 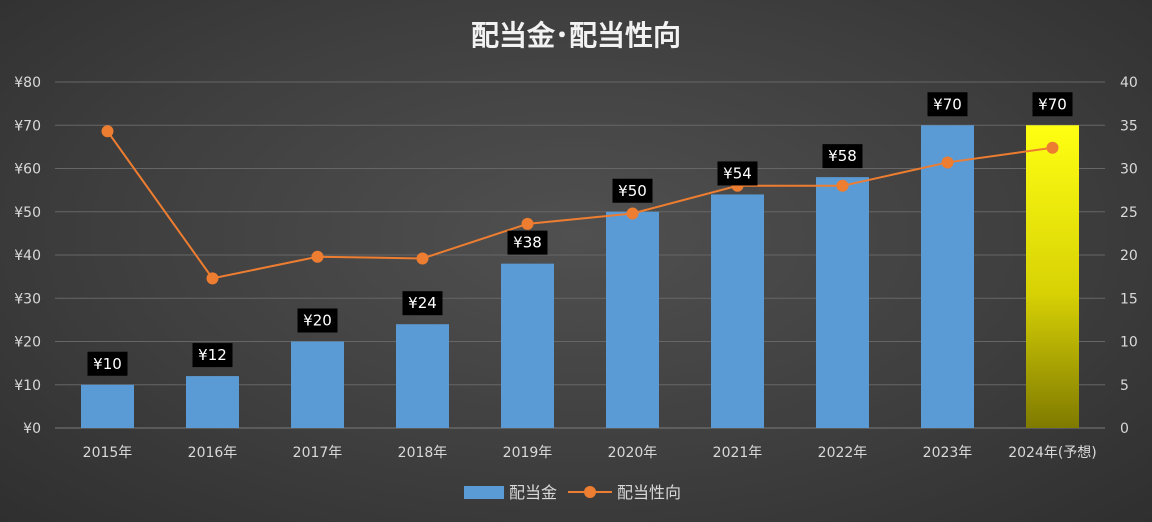 What do you see at coordinates (32, 429) in the screenshot?
I see `y-left-tick-label: ¥0` at bounding box center [32, 429].